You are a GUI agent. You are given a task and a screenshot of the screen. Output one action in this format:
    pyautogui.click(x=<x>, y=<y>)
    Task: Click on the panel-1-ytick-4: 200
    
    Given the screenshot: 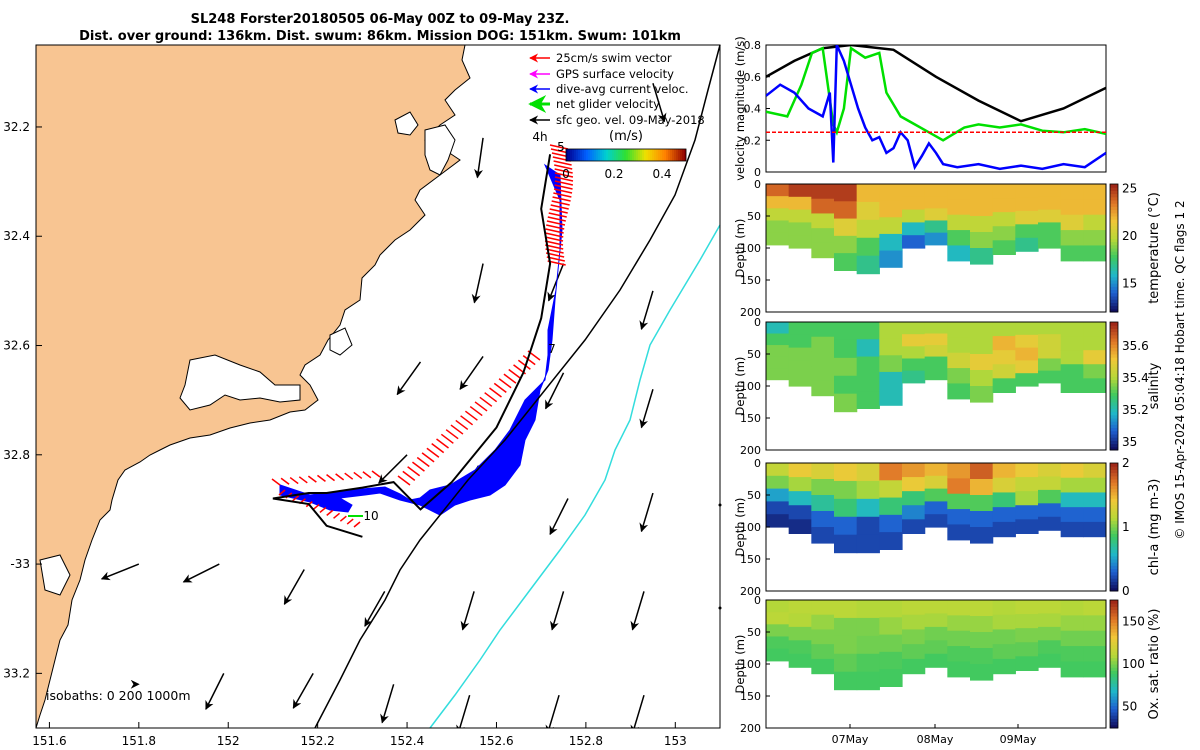 What is the action you would take?
    pyautogui.click(x=750, y=450)
    